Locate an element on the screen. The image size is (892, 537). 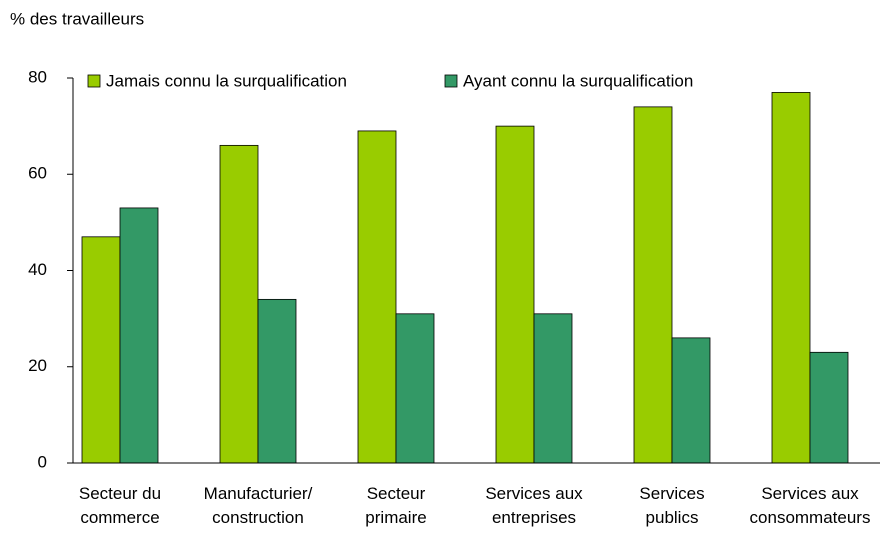
y-tick-label: 20 is located at coordinates (37, 365).